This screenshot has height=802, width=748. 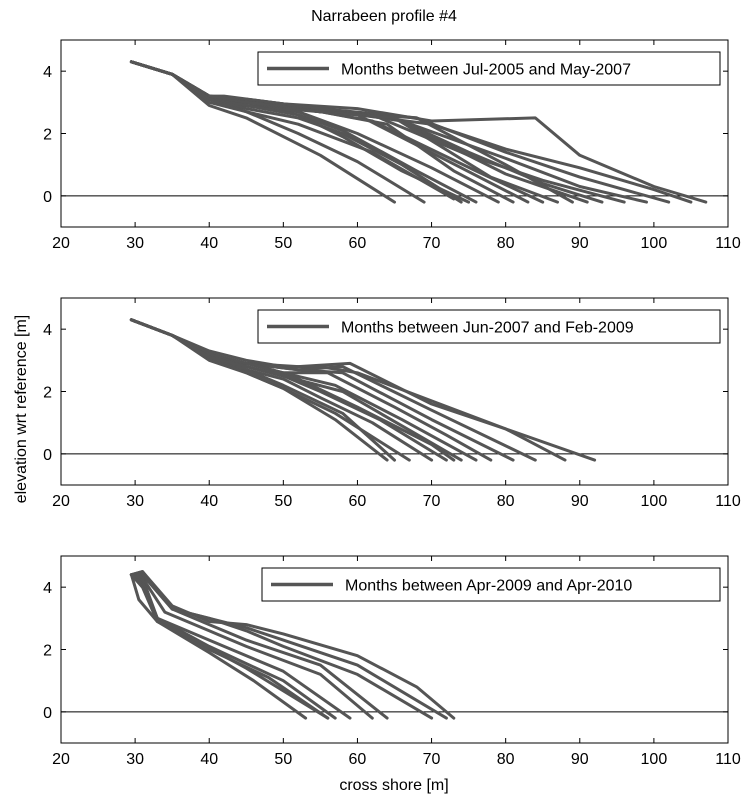 What do you see at coordinates (384, 16) in the screenshot?
I see `figure-title: Narrabeen profile #4` at bounding box center [384, 16].